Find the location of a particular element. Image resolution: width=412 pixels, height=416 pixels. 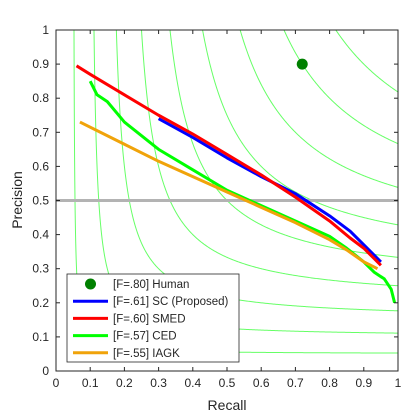

legend-label-4: [F=.57] CED is located at coordinates (145, 337).